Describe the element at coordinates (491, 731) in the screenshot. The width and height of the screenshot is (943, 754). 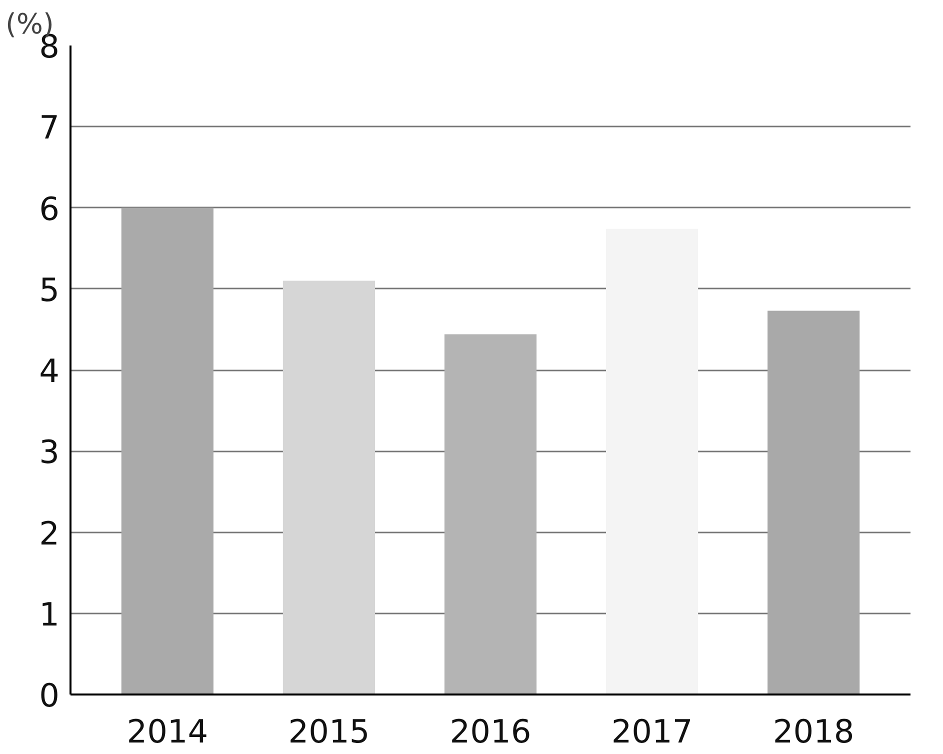
I see `x-tick-label: 2016` at that location.